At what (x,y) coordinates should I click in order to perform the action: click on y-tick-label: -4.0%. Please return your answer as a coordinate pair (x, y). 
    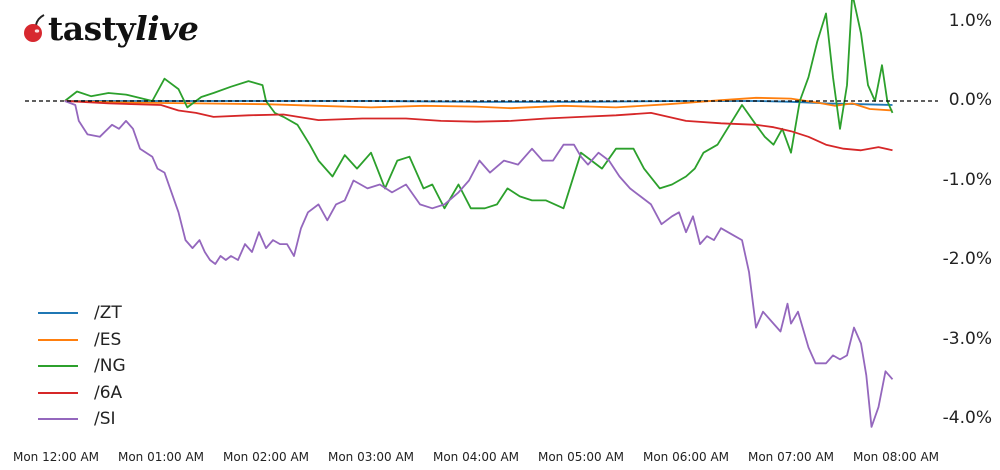
    Looking at the image, I should click on (967, 418).